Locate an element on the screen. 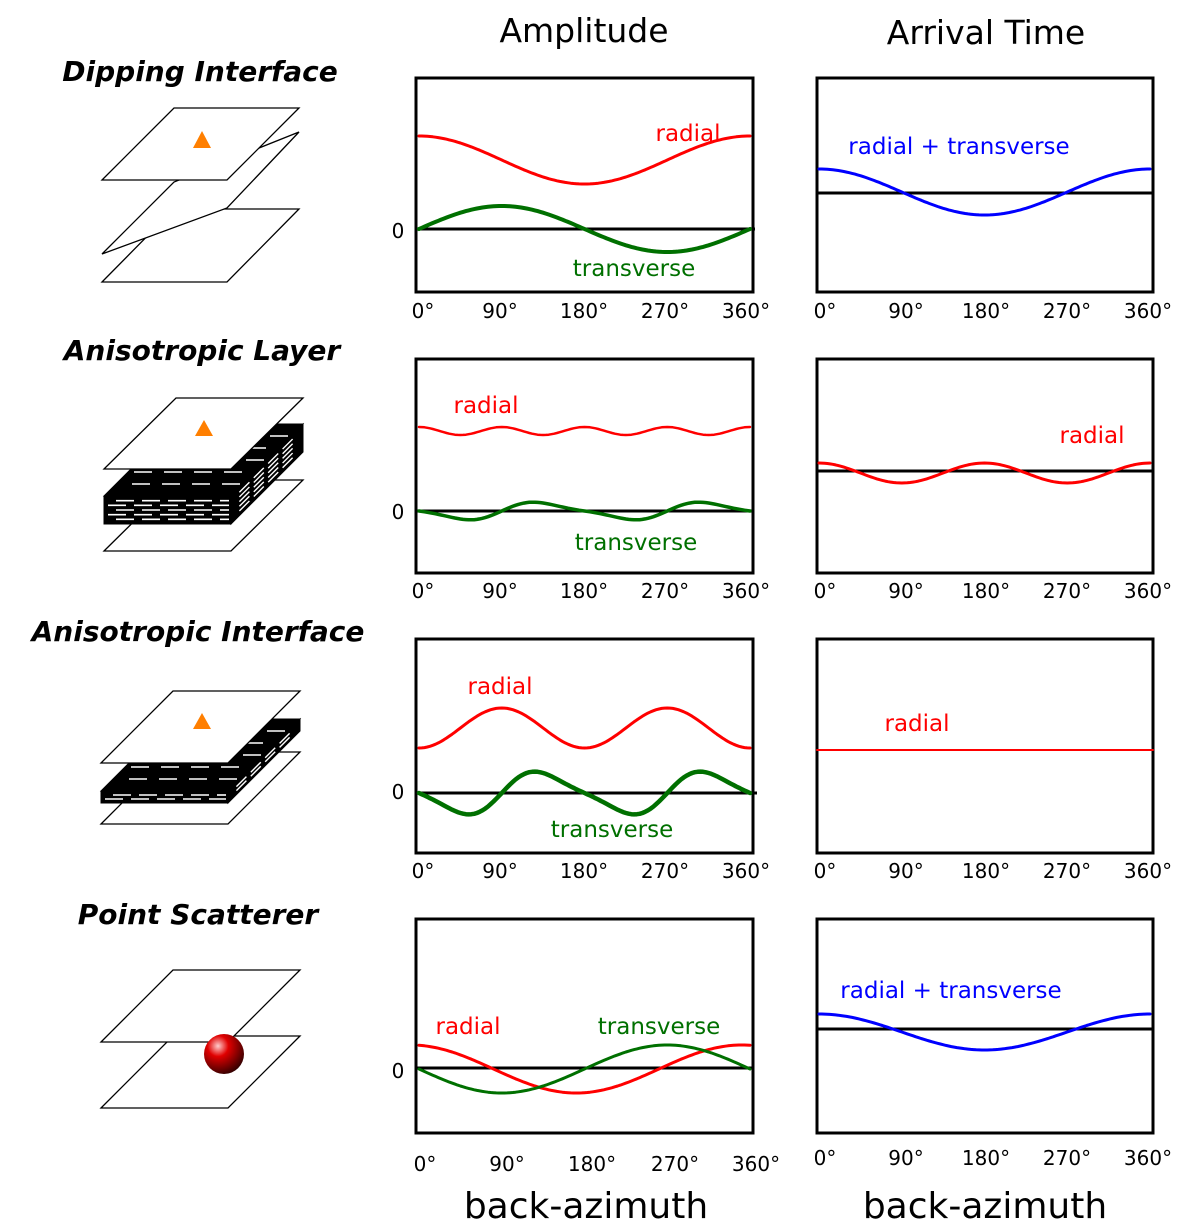 The width and height of the screenshot is (1190, 1226). anisotropic-layer-block is located at coordinates (203, 474).